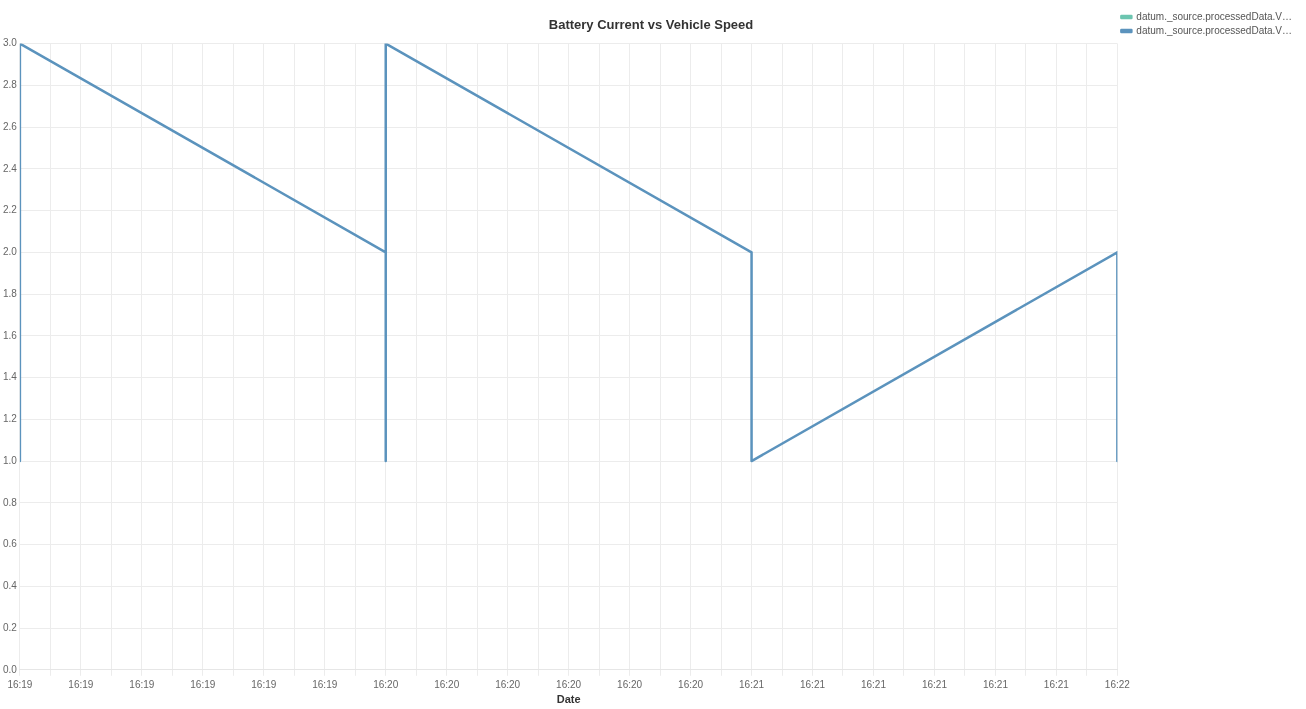 The height and width of the screenshot is (709, 1306). What do you see at coordinates (10, 335) in the screenshot?
I see `y-tick-label: 1.6` at bounding box center [10, 335].